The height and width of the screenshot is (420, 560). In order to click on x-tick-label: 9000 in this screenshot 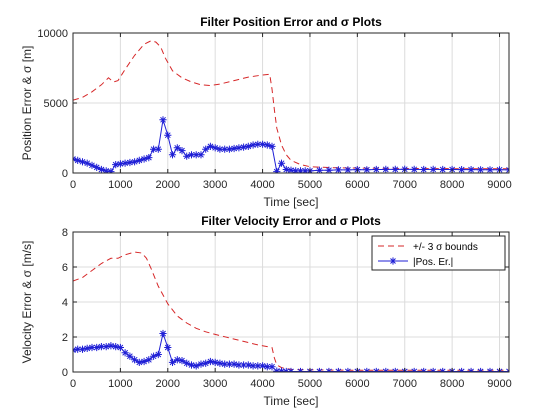, I will do `click(499, 185)`.